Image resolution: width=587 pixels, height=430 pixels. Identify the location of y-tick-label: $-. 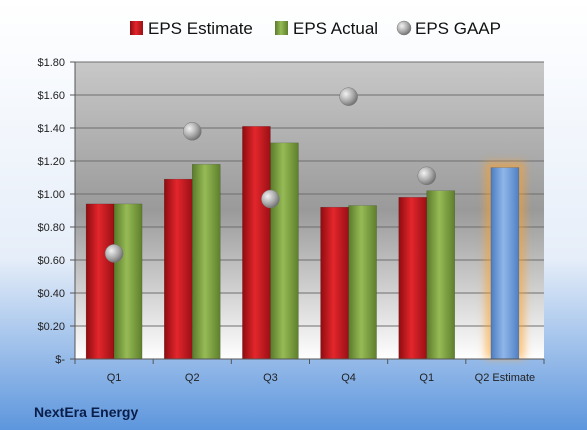
(60, 360).